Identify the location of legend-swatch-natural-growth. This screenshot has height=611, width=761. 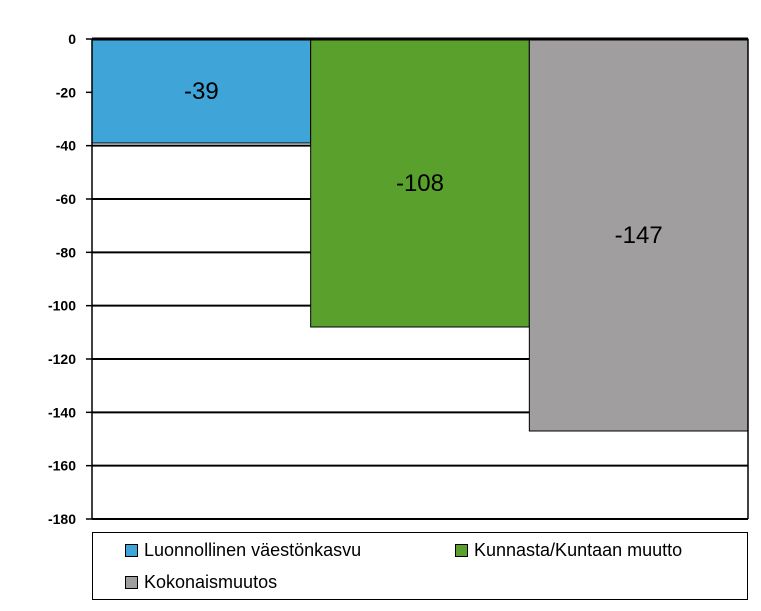
(131, 550).